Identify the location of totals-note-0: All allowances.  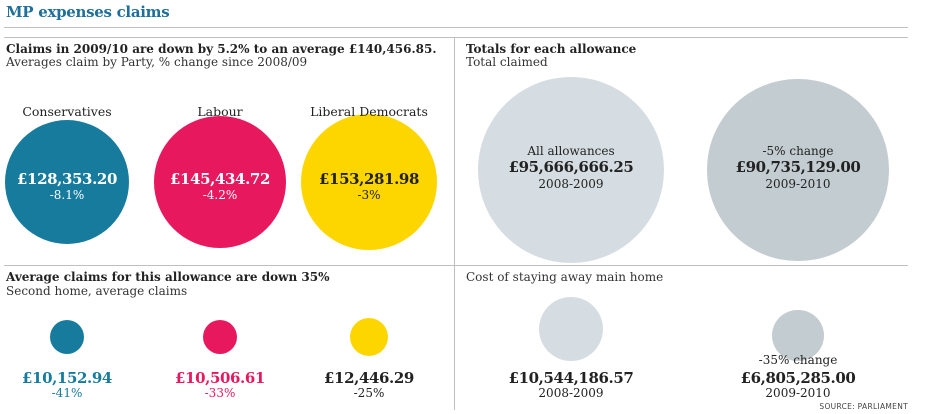
(571, 151).